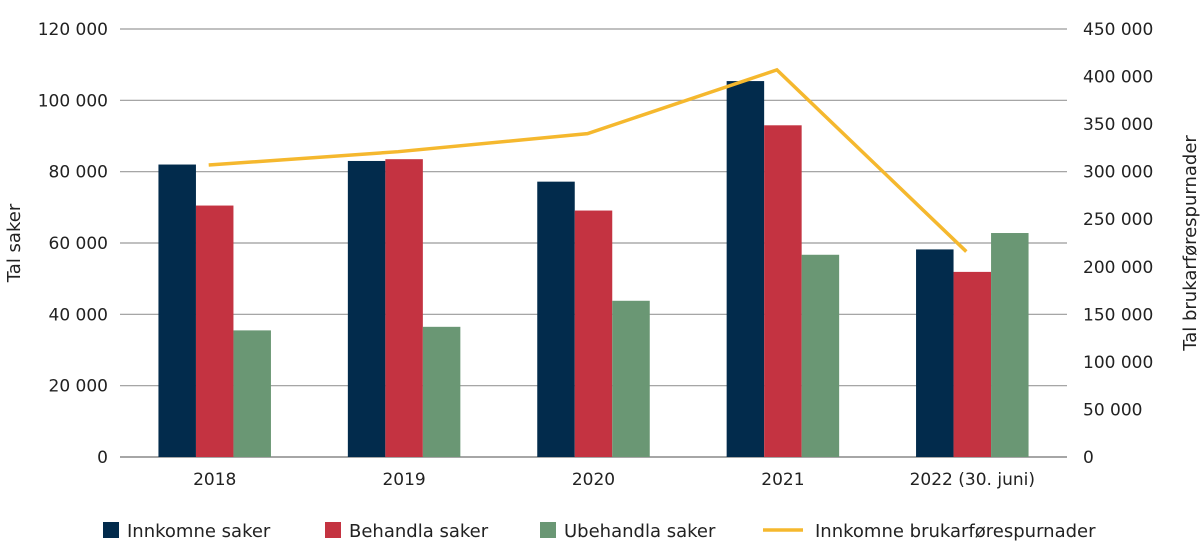  Describe the element at coordinates (14, 243) in the screenshot. I see `left-axis-label: Tal saker` at that location.